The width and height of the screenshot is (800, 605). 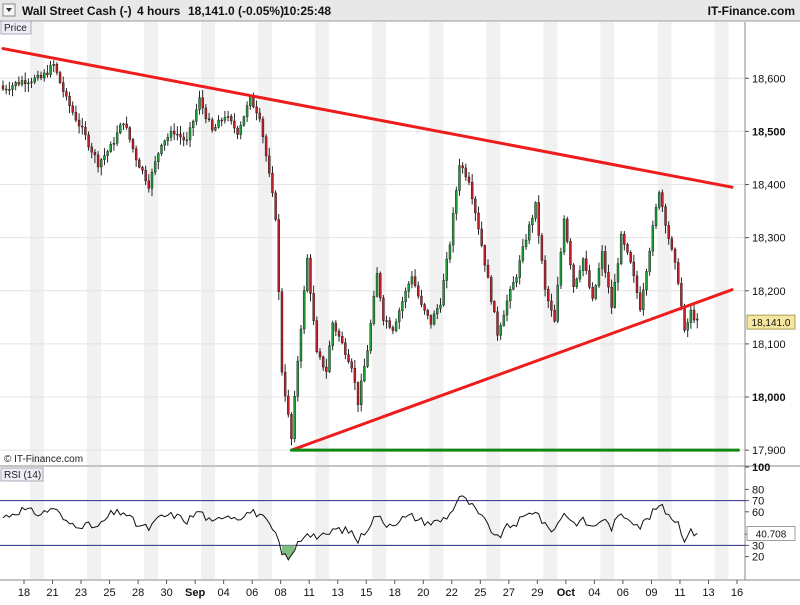 I want to click on rsi-panel-label: RSI (14), so click(x=22, y=475).